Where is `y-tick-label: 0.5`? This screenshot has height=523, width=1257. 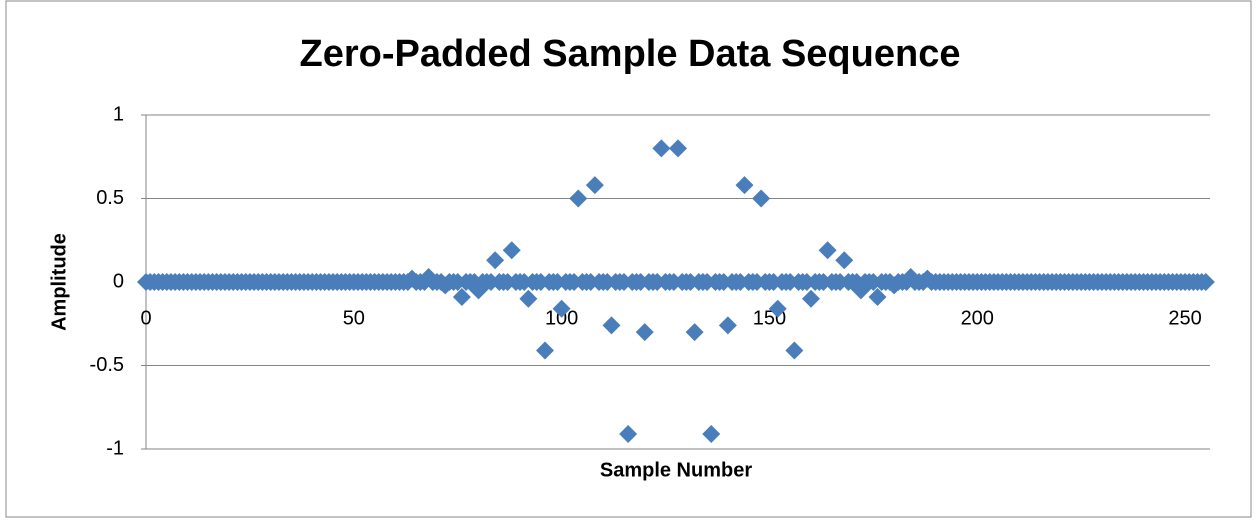 y-tick-label: 0.5 is located at coordinates (110, 198).